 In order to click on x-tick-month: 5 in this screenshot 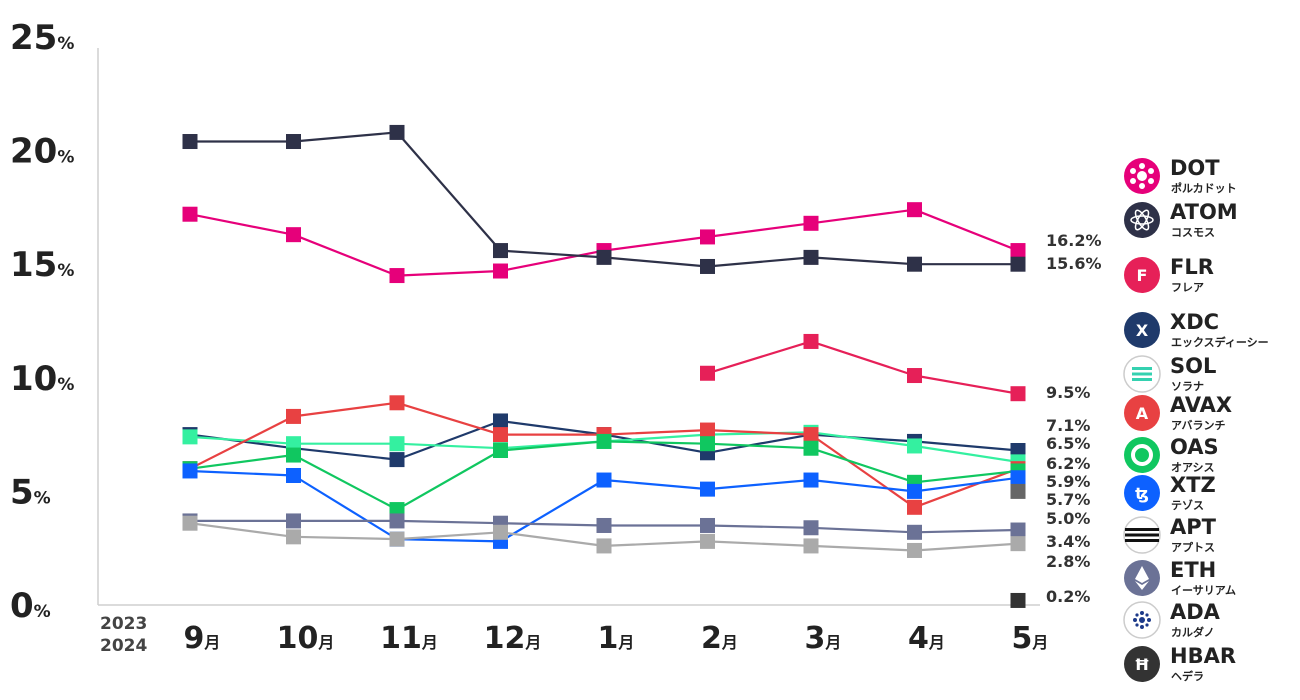, I will do `click(1022, 638)`.